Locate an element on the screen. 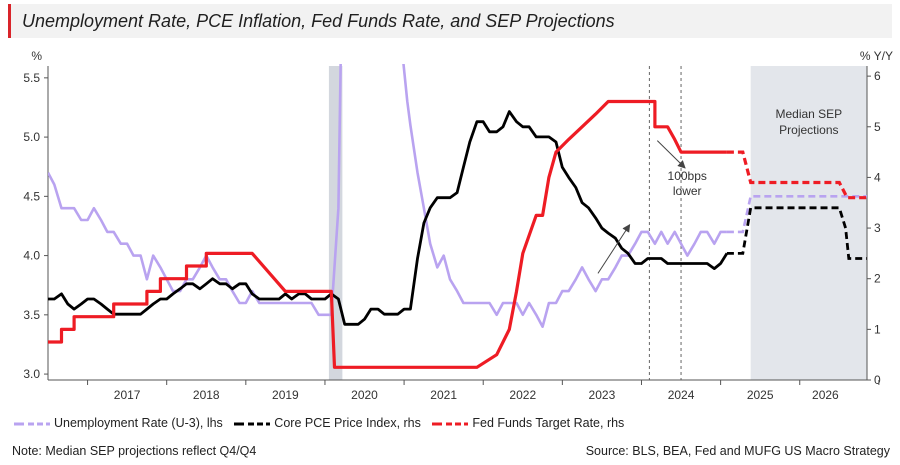  legend-label-core-pce: Core PCE Price Index, rhs is located at coordinates (347, 423).